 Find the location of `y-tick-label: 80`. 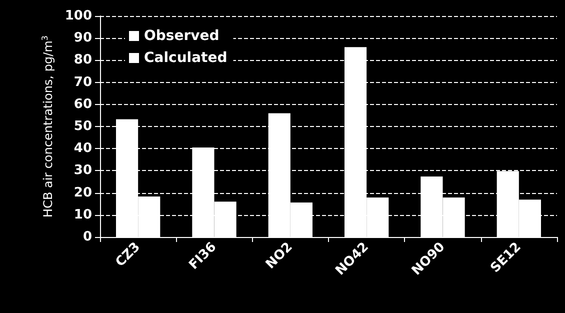

y-tick-label: 80 is located at coordinates (83, 60).